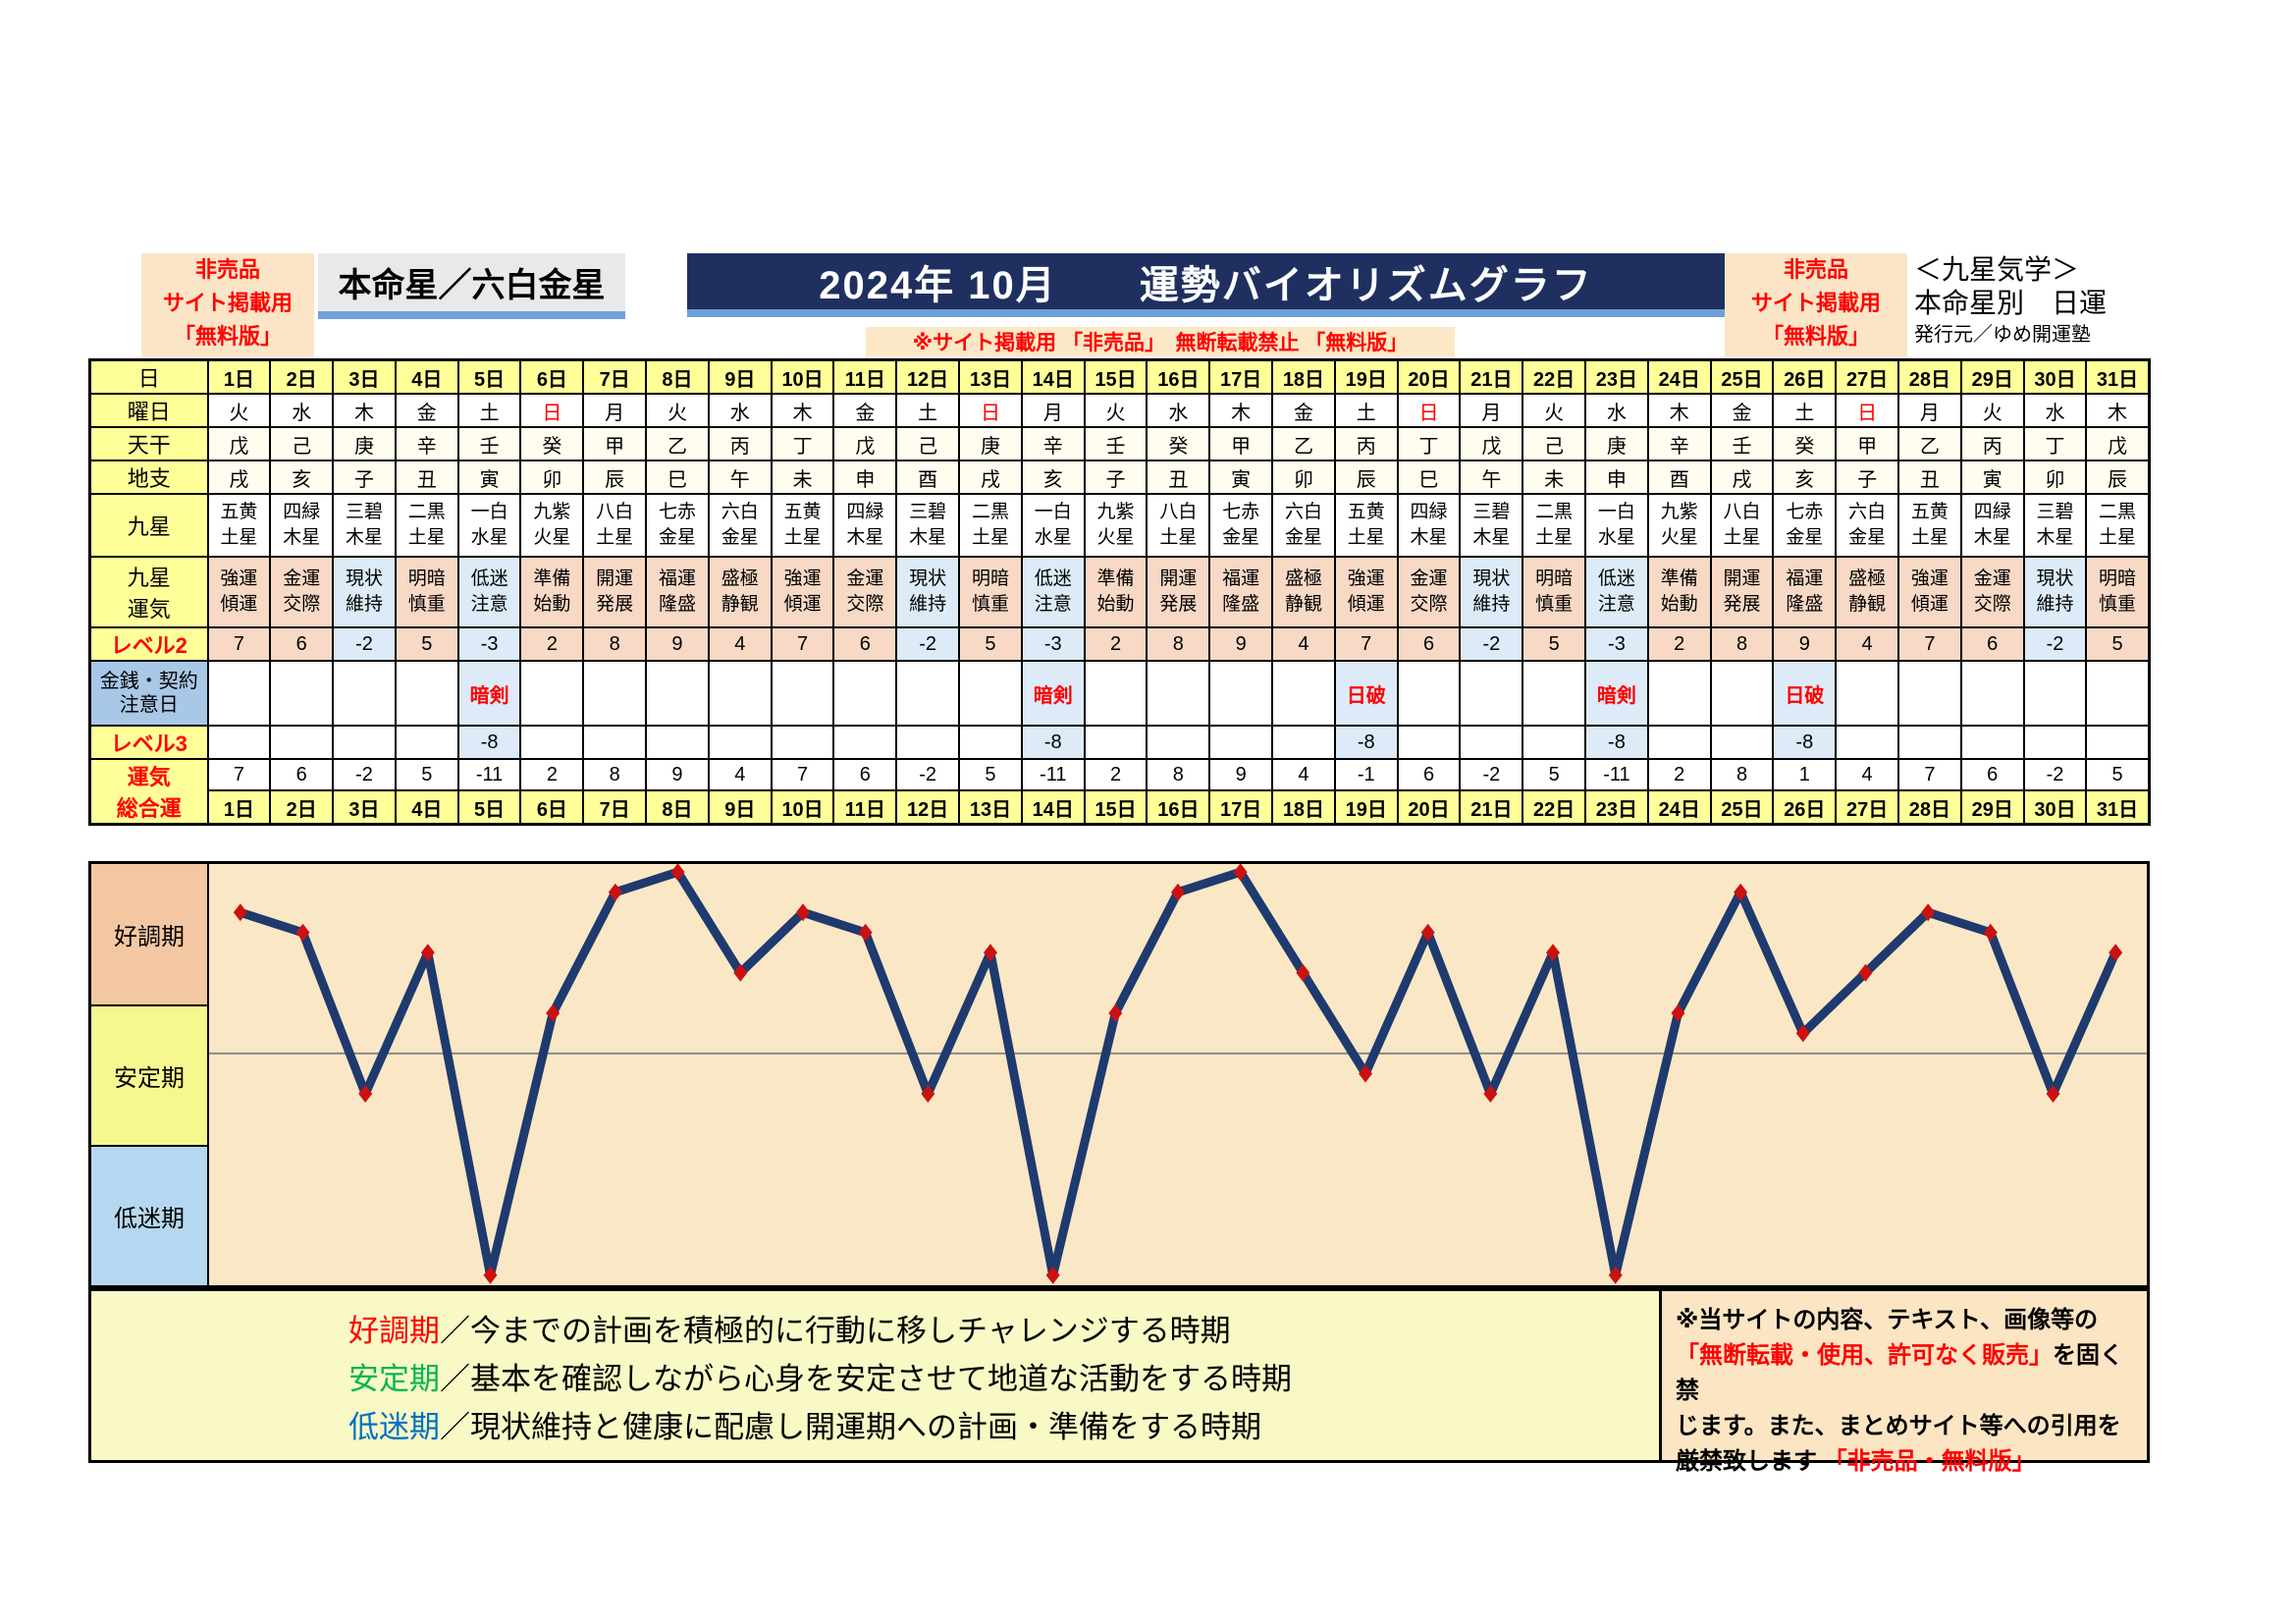  I want to click on cell-kyusei-6: 九紫 火星, so click(552, 525).